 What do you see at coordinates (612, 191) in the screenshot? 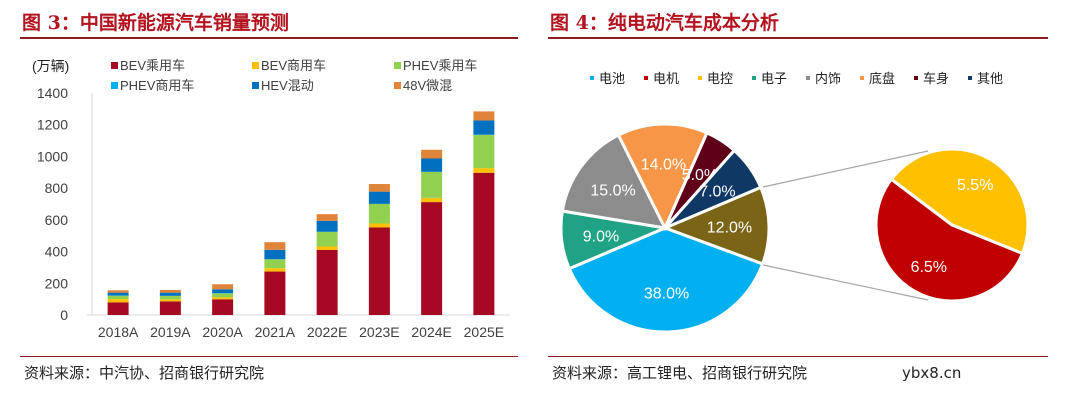
I see `main-pie-data-label: 15.0%` at bounding box center [612, 191].